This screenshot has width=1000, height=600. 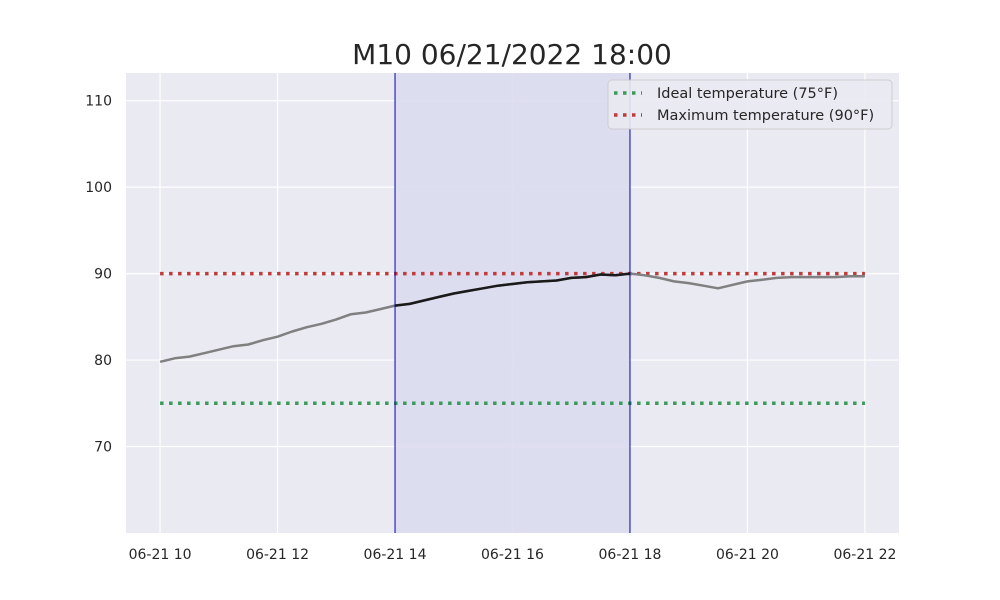 What do you see at coordinates (864, 555) in the screenshot?
I see `x-tick-label: 06-21 22` at bounding box center [864, 555].